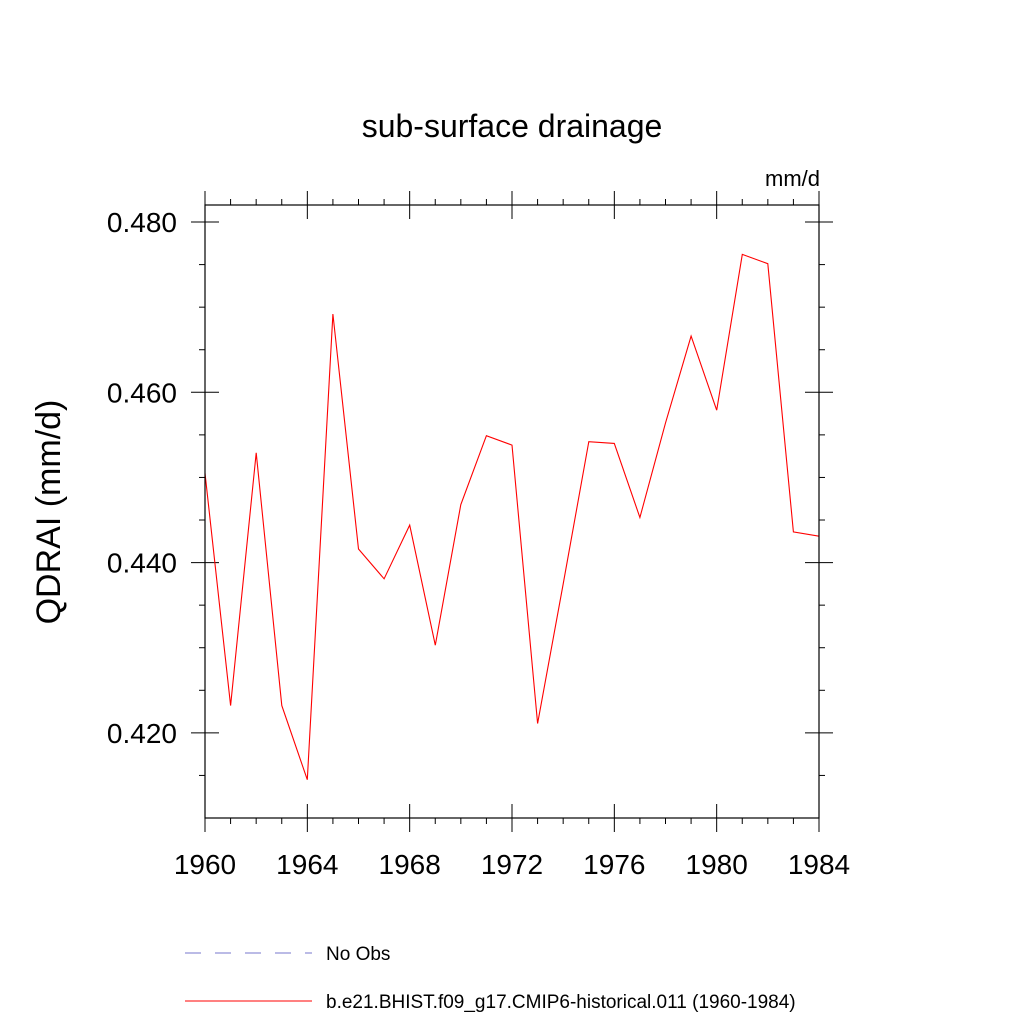 The image size is (1024, 1024). Describe the element at coordinates (410, 864) in the screenshot. I see `x-tick-label: 1968` at that location.